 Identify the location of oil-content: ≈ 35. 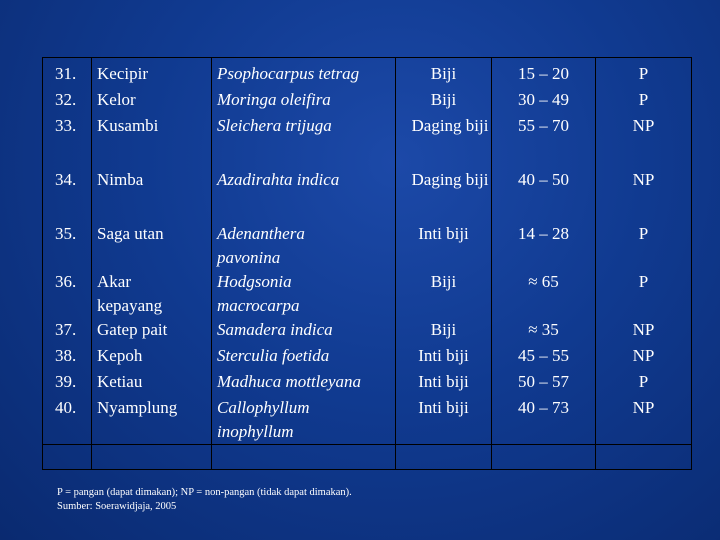
(543, 329).